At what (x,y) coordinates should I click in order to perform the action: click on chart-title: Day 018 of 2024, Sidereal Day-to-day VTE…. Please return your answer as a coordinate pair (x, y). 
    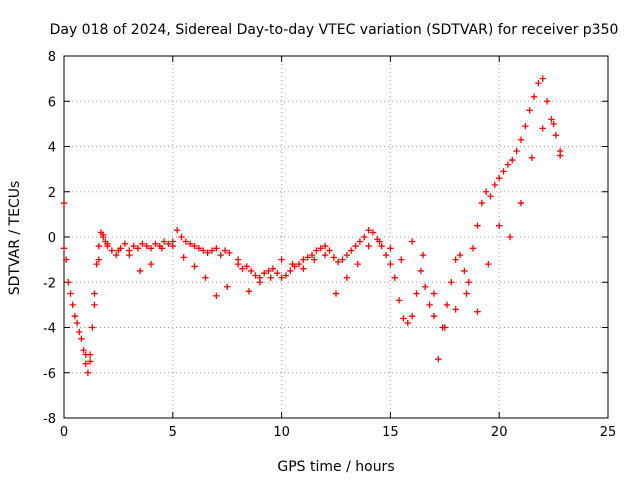
    Looking at the image, I should click on (334, 30).